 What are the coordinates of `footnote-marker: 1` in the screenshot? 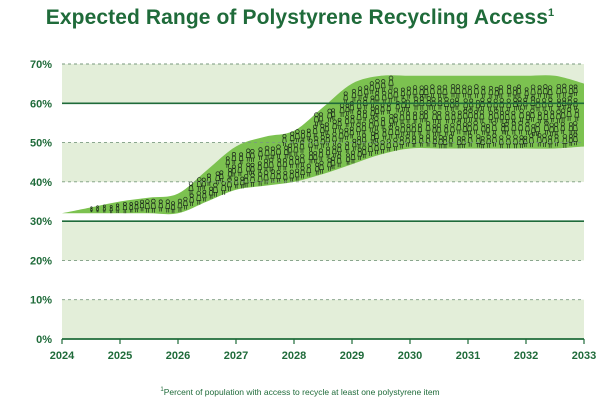 It's located at (162, 390).